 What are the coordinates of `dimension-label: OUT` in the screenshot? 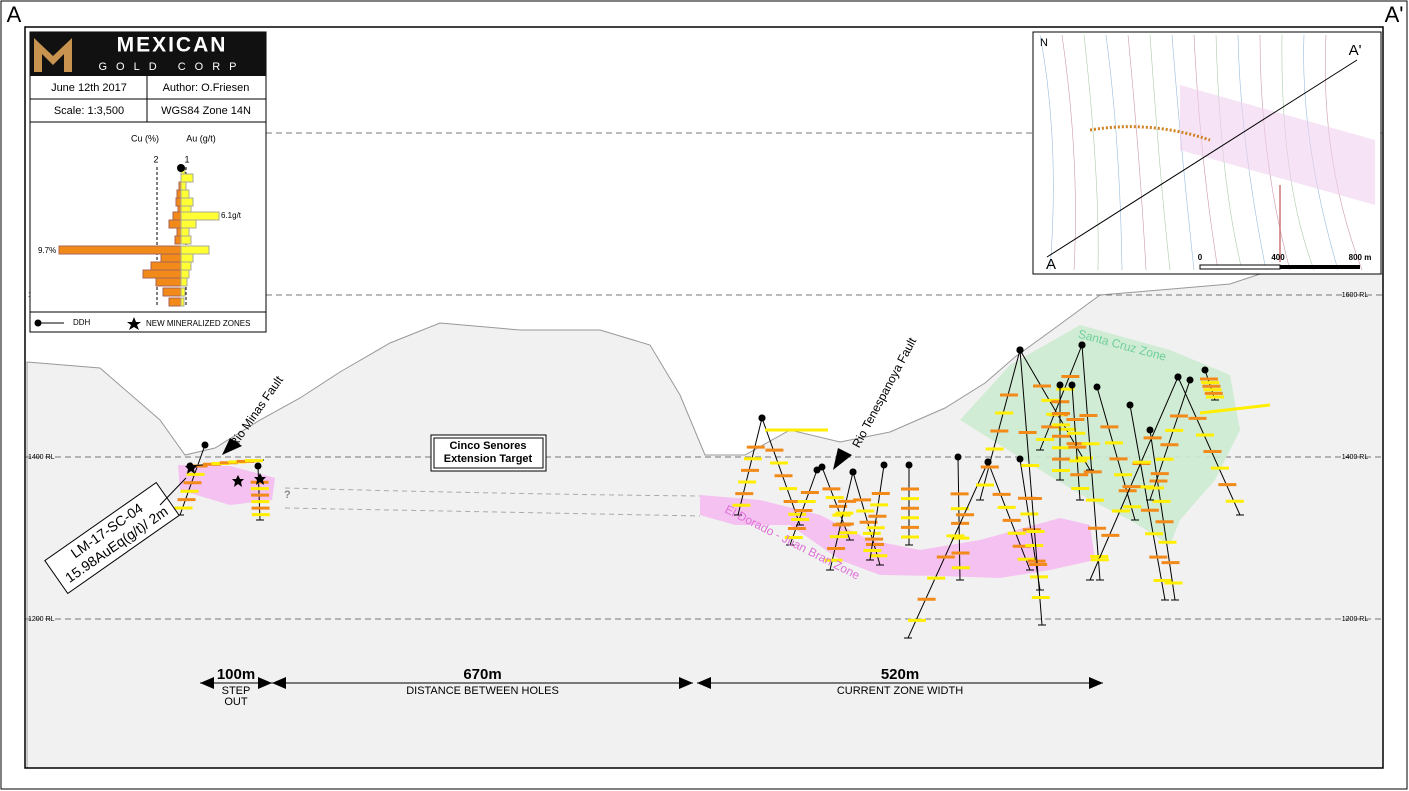 It's located at (236, 702).